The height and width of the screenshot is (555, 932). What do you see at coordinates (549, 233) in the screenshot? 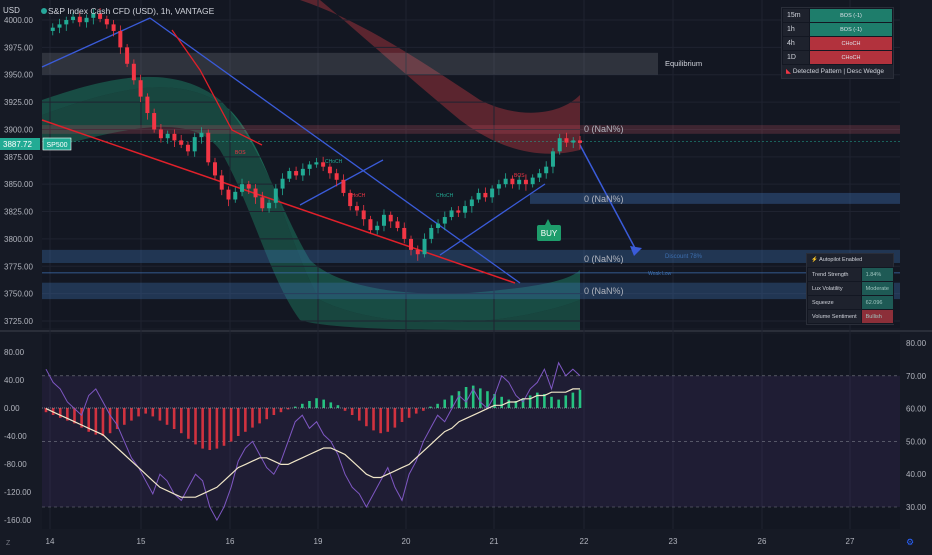
I see `buy-label: BUY` at bounding box center [549, 233].